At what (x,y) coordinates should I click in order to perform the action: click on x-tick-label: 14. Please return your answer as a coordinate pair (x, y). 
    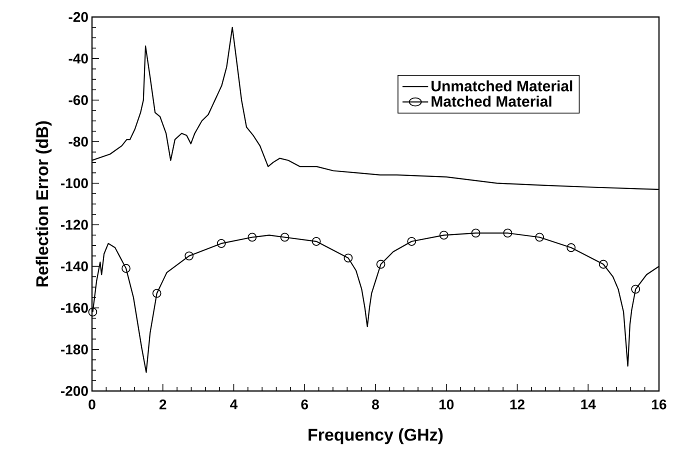
    Looking at the image, I should click on (588, 405).